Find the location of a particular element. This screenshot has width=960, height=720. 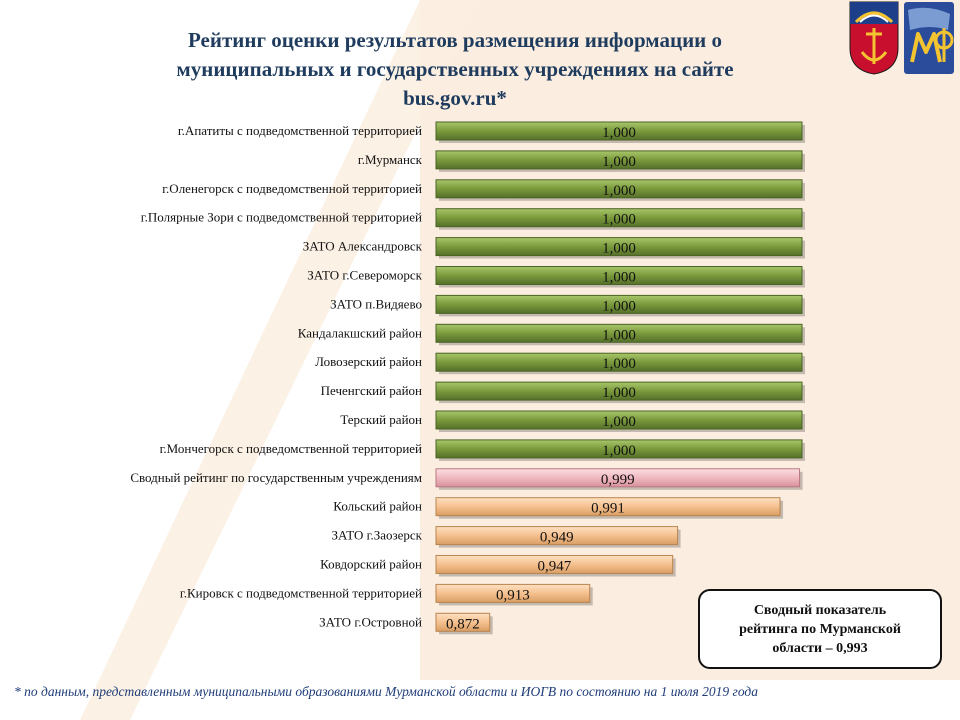

value-label-17: 0,872 is located at coordinates (463, 624).